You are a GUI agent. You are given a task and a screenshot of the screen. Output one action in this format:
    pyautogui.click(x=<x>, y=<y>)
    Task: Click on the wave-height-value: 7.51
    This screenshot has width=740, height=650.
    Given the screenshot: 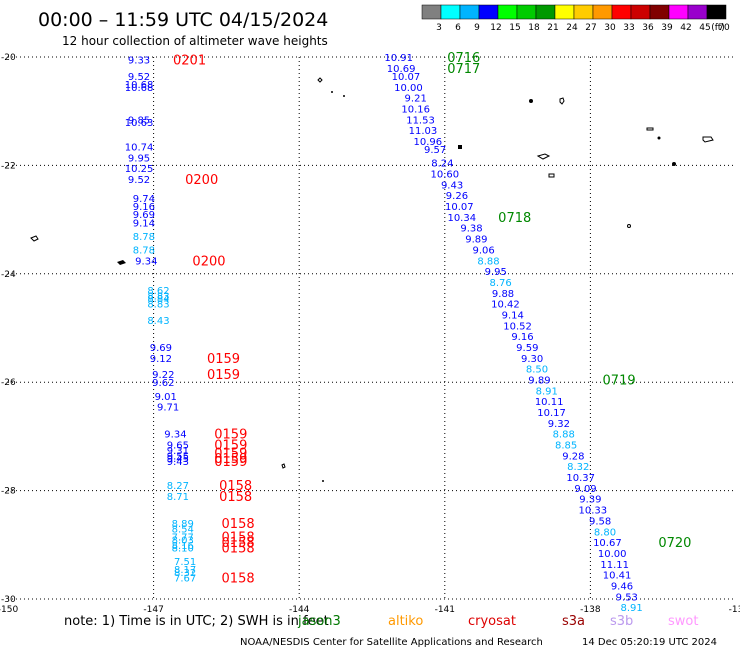 What is the action you would take?
    pyautogui.click(x=185, y=562)
    